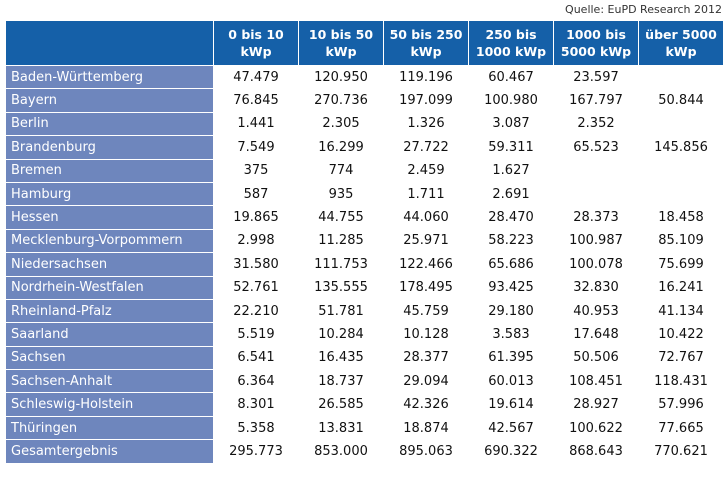 The height and width of the screenshot is (486, 728). I want to click on table-cell: 108.451, so click(596, 381).